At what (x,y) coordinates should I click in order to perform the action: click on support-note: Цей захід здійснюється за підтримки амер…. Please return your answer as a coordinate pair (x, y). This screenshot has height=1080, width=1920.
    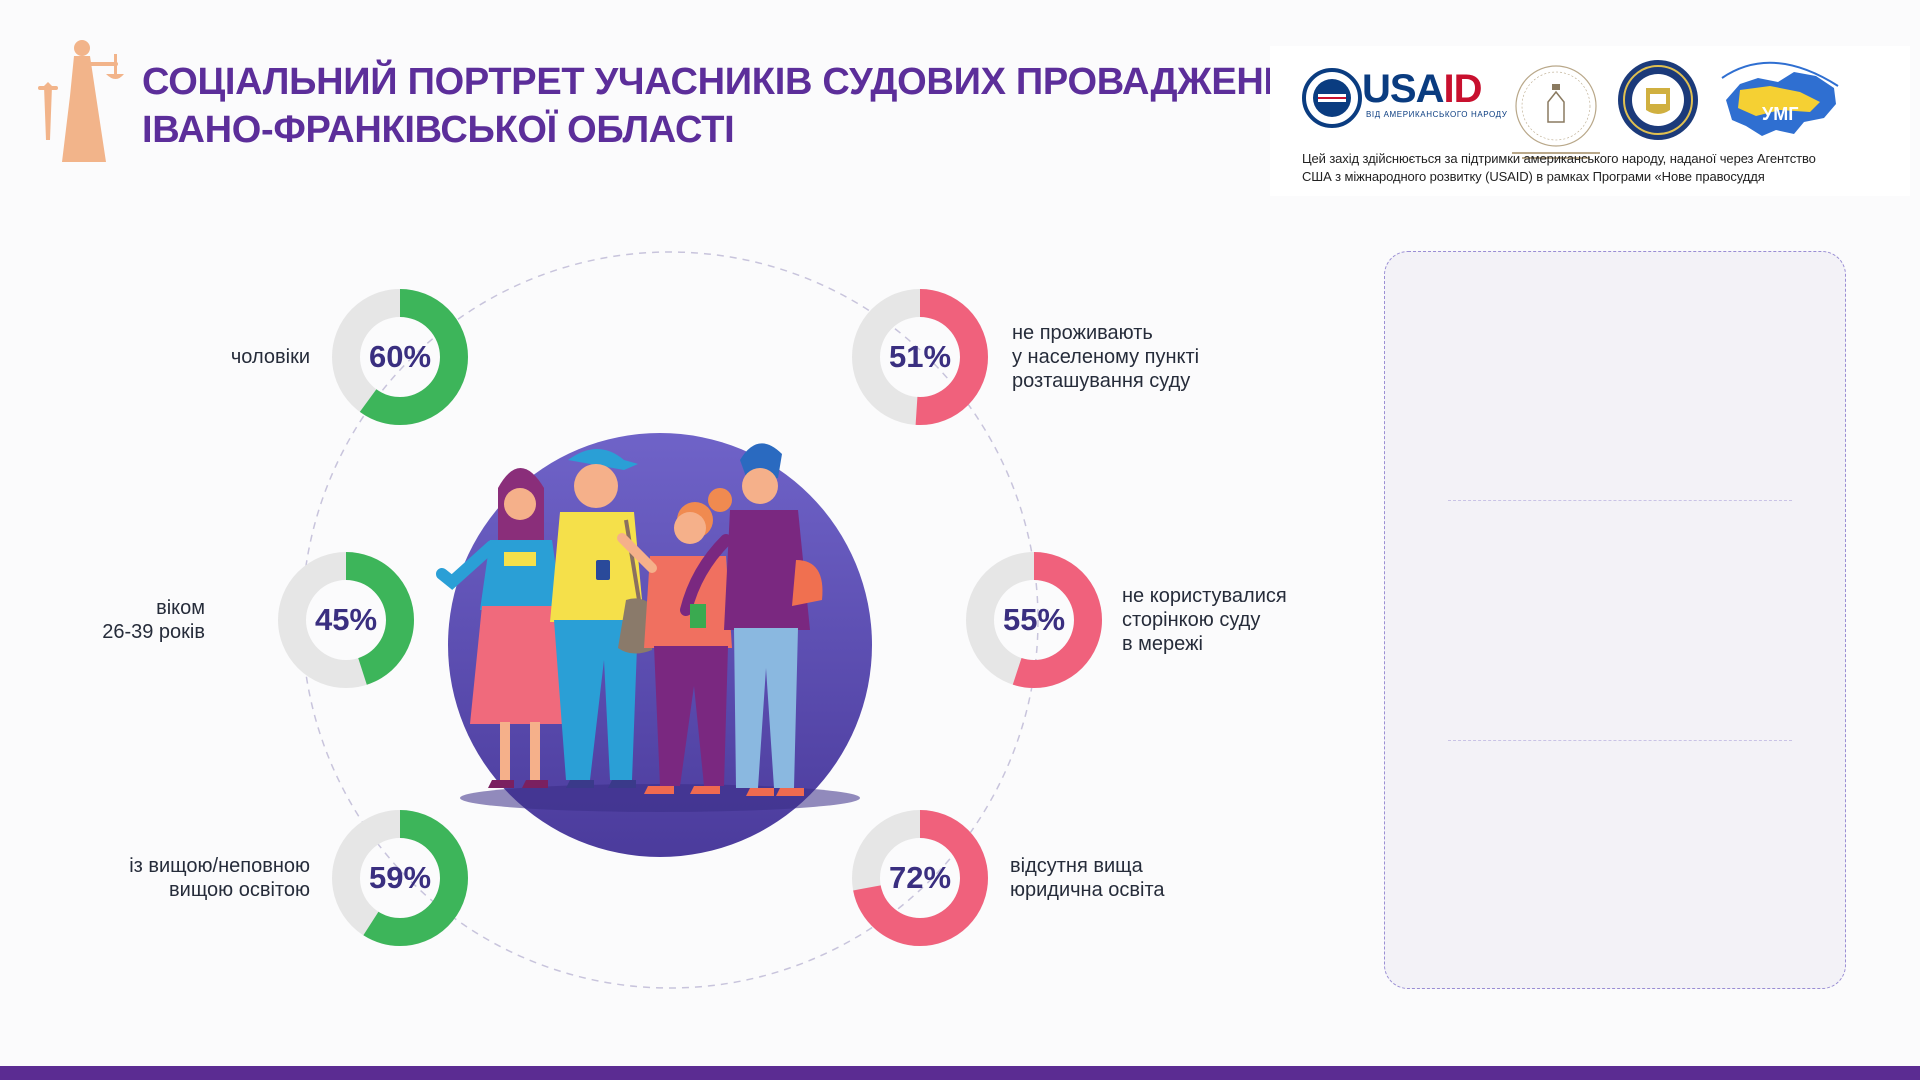
    Looking at the image, I should click on (1582, 168).